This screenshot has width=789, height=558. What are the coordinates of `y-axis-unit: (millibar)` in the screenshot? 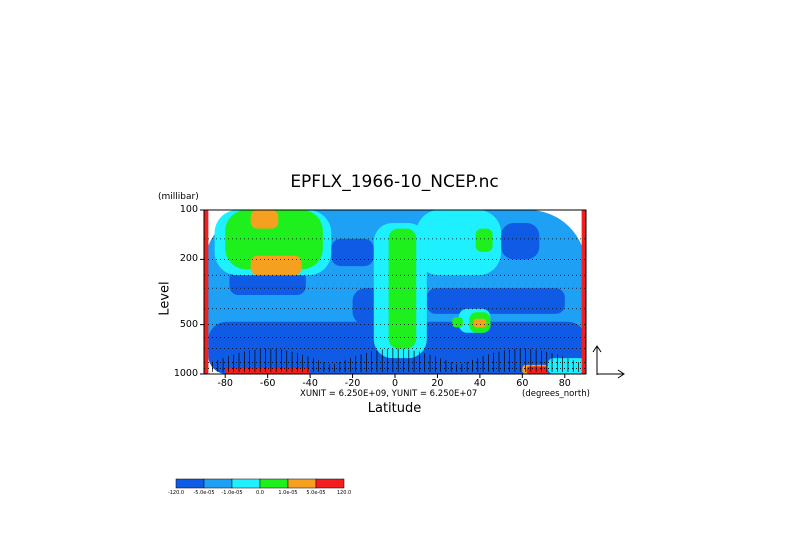 It's located at (178, 197).